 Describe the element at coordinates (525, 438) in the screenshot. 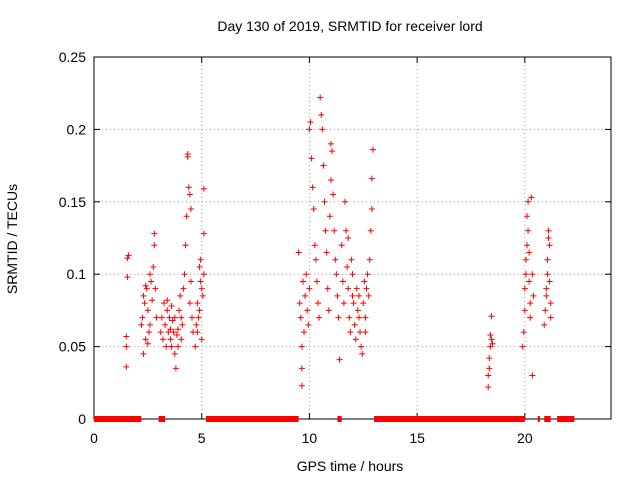

I see `x-tick-label: 20` at that location.